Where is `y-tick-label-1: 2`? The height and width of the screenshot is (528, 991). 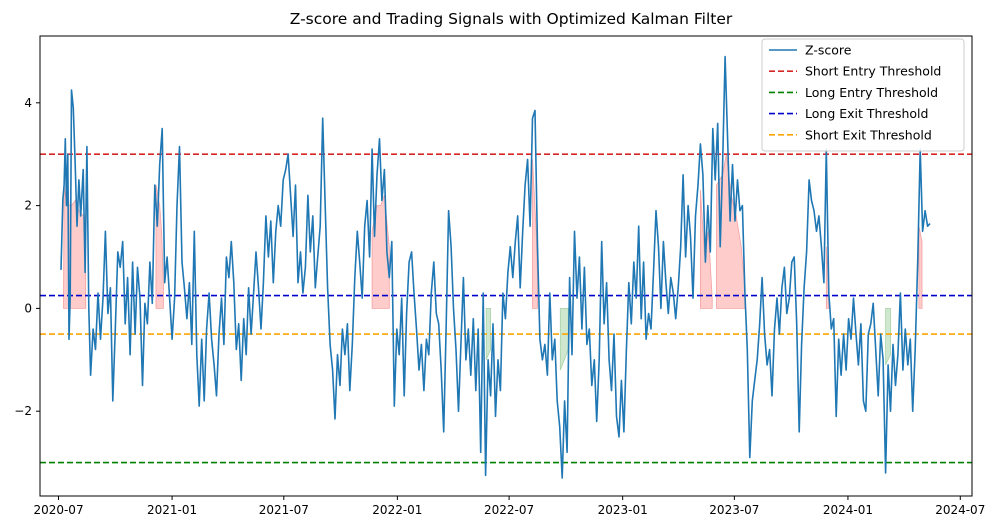
y-tick-label-1: 2 is located at coordinates (28, 206).